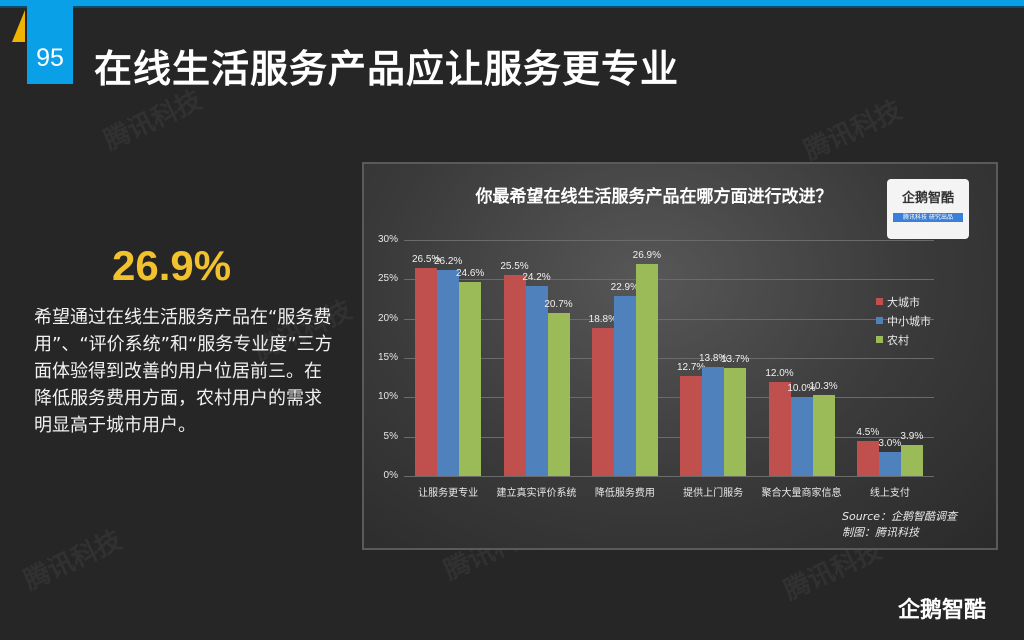 The image size is (1024, 640). What do you see at coordinates (390, 475) in the screenshot?
I see `y-tick-label: 0%` at bounding box center [390, 475].